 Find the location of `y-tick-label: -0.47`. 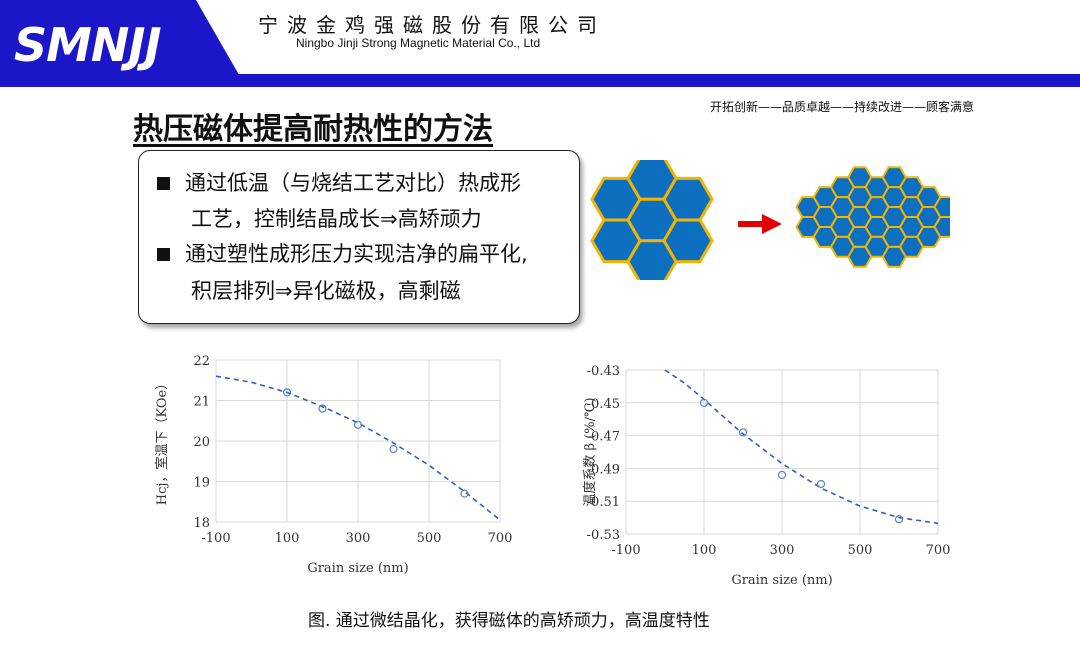

y-tick-label: -0.47 is located at coordinates (603, 437).